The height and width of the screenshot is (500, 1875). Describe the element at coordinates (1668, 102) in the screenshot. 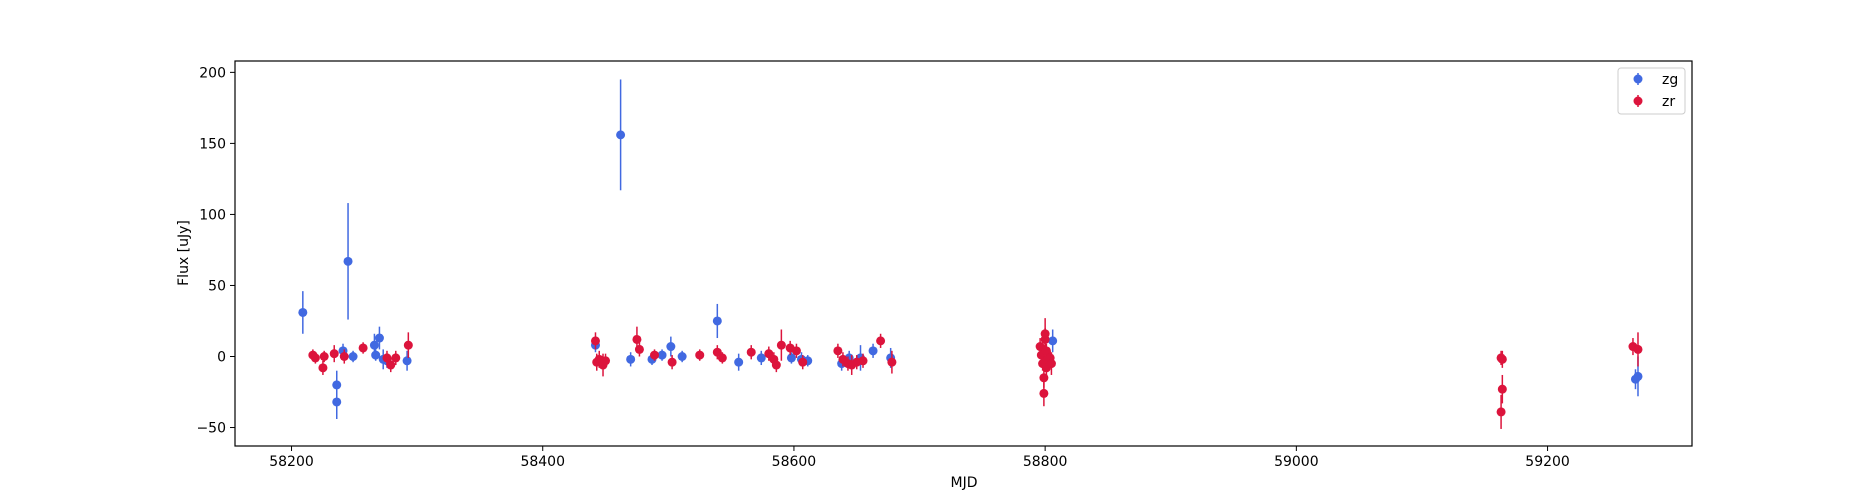

I see `legend-zr-label: zr` at that location.